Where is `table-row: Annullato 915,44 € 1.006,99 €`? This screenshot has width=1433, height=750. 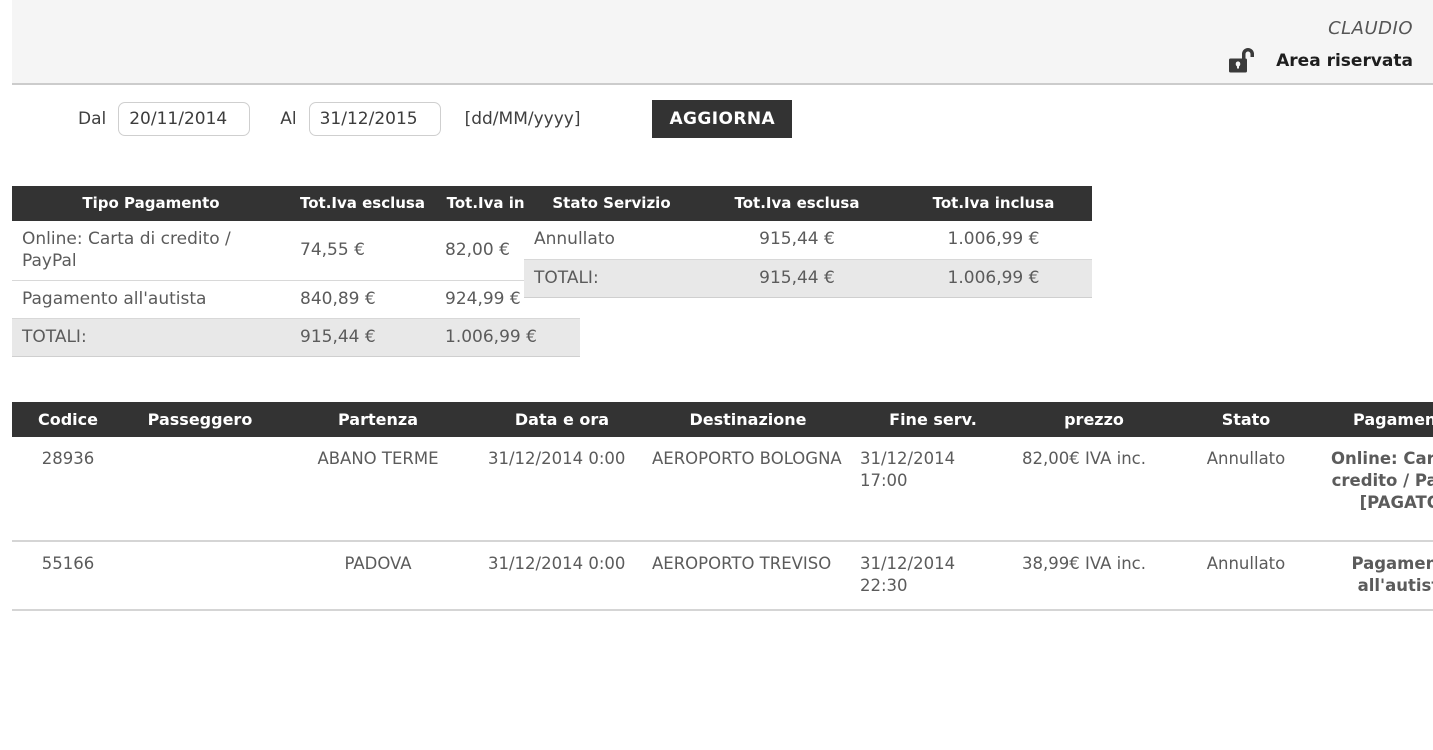 table-row: Annullato 915,44 € 1.006,99 € is located at coordinates (808, 240).